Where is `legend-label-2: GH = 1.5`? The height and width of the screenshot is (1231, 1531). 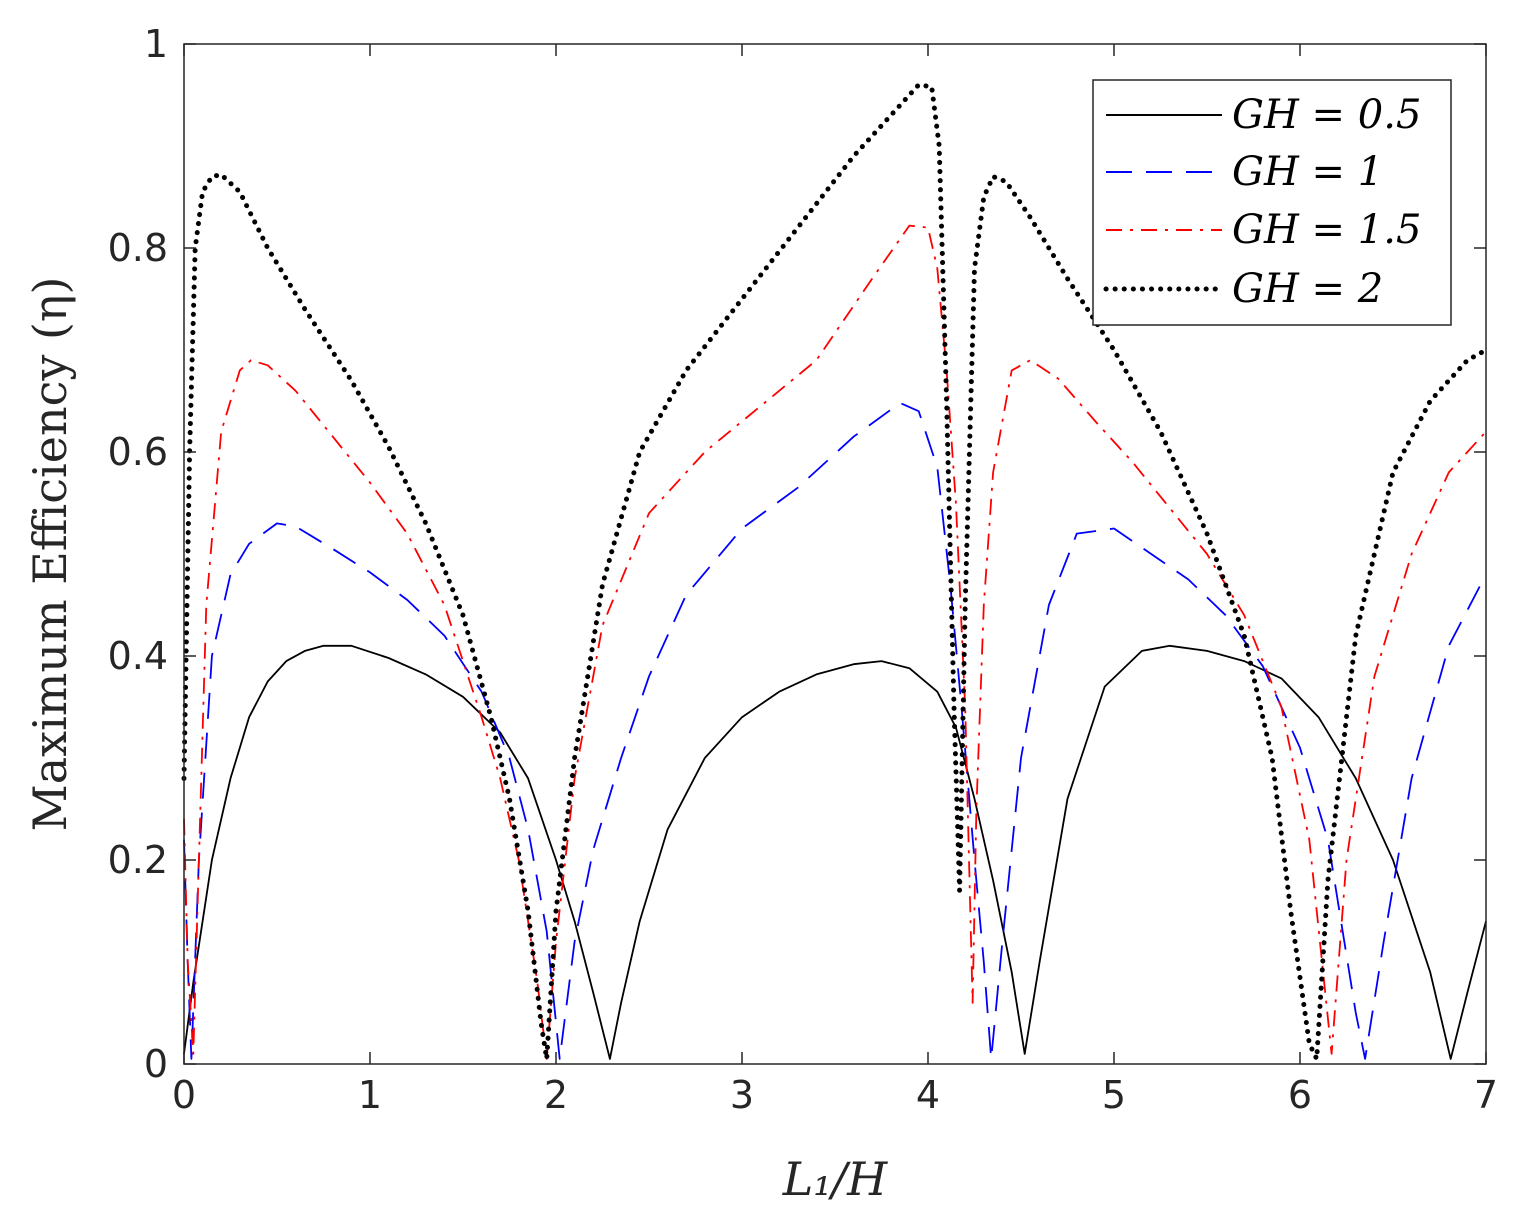
legend-label-2: GH = 1.5 is located at coordinates (1326, 230).